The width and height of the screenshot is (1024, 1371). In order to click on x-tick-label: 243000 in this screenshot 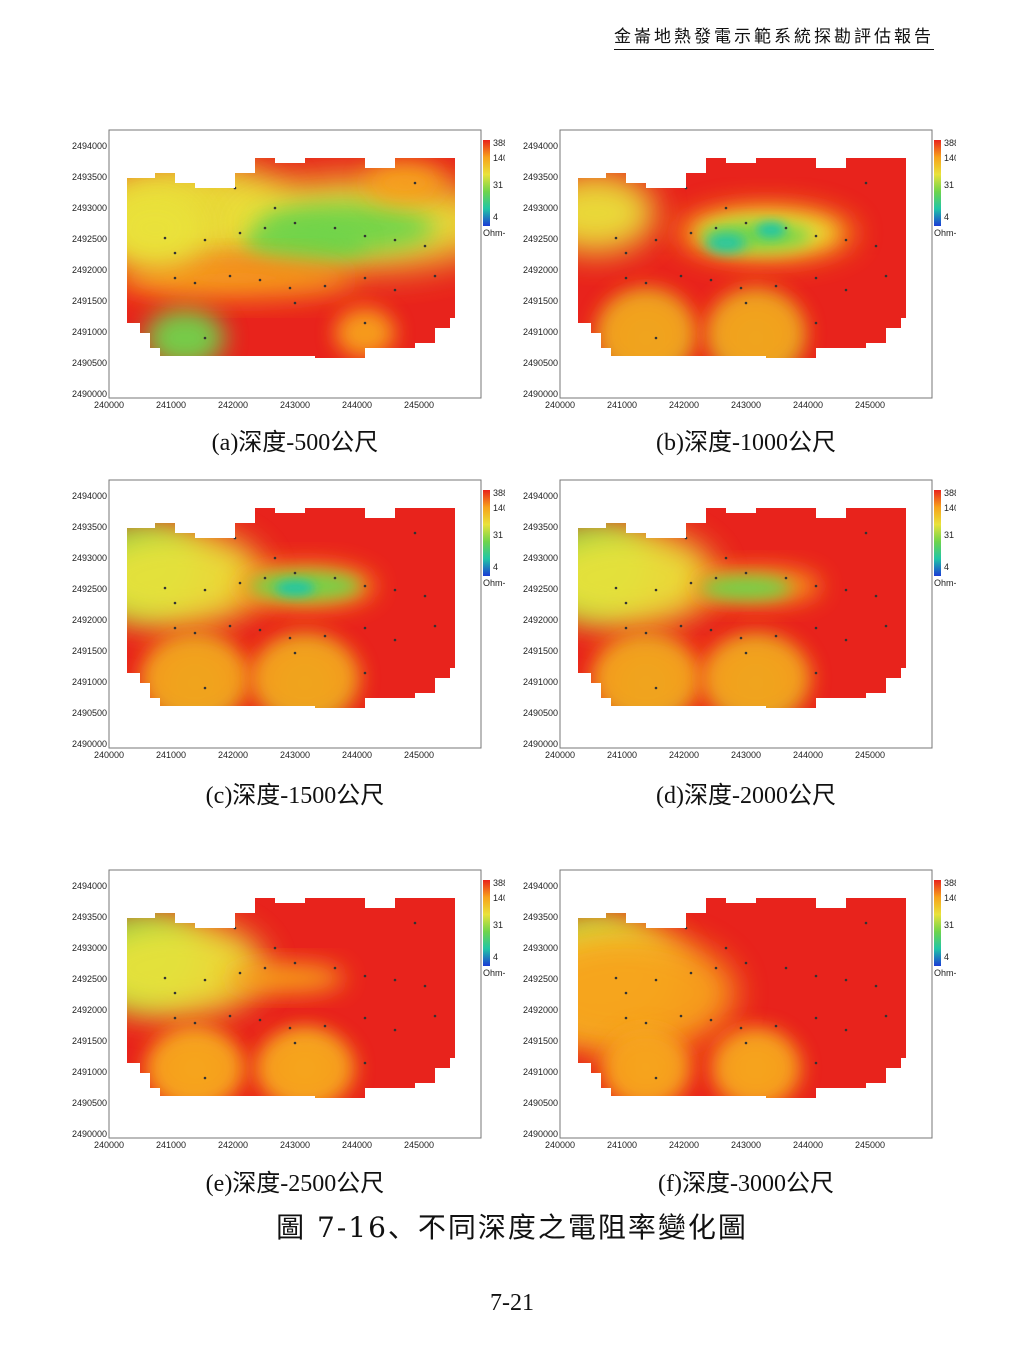, I will do `click(746, 405)`.